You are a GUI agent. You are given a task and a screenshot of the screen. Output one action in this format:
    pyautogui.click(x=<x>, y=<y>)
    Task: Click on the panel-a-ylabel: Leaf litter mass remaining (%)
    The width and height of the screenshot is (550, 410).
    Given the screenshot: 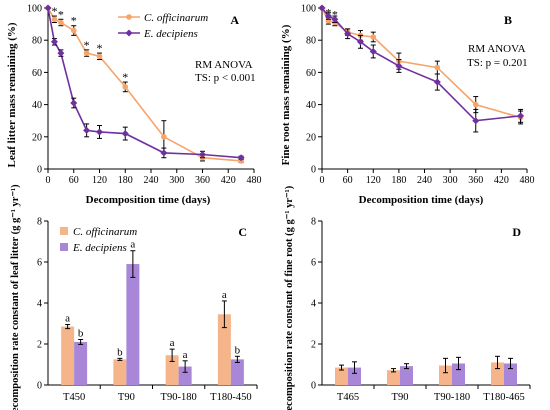 What is the action you would take?
    pyautogui.click(x=12, y=94)
    